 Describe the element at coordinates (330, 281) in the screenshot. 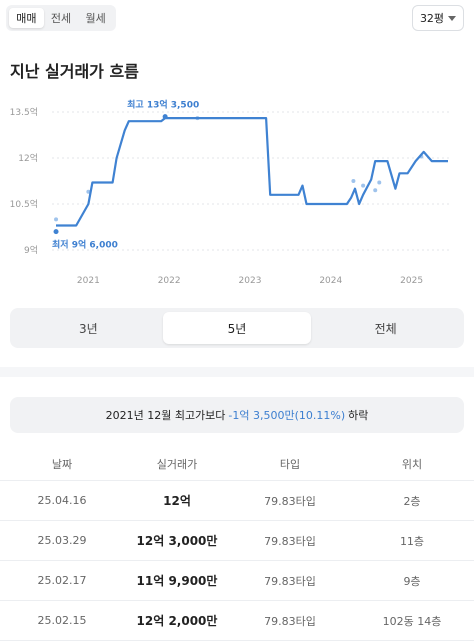

I see `x-tick-label: 2024` at that location.